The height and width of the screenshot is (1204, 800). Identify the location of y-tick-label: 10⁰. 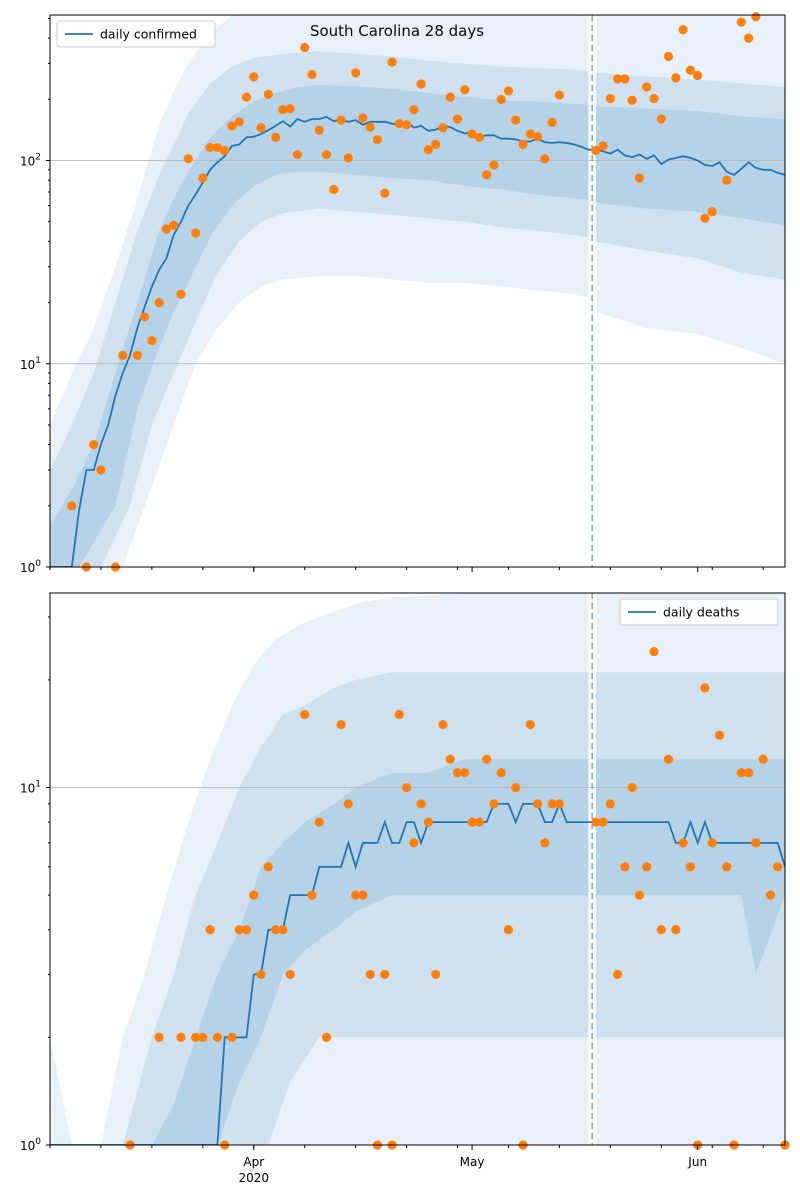
(30, 567).